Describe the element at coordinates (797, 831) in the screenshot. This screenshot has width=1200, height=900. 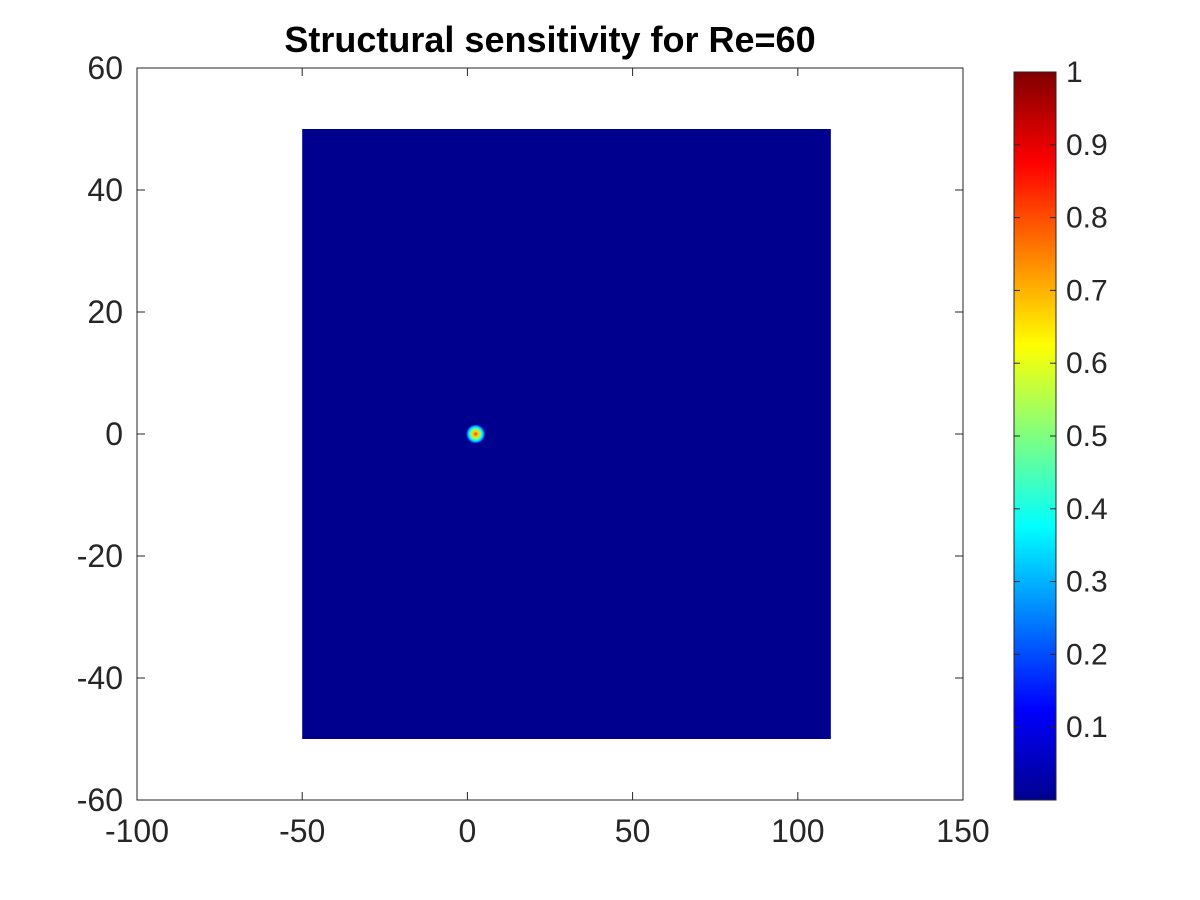
I see `x-tick-label: 100` at that location.